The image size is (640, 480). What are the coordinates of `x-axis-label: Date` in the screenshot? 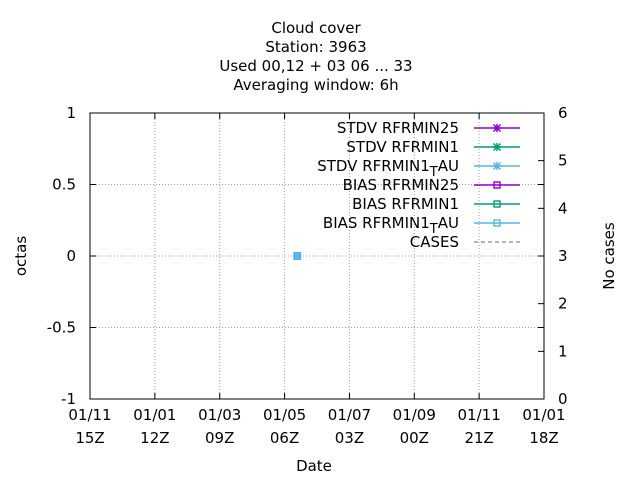 It's located at (314, 466).